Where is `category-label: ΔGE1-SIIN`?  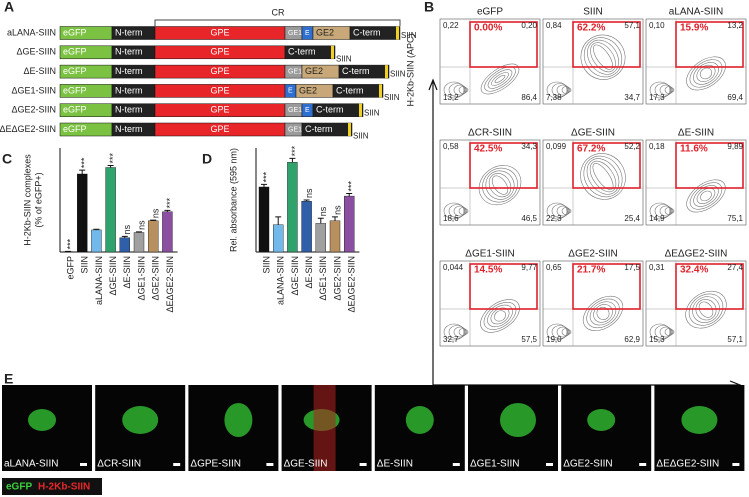
category-label: ΔGE1-SIIN is located at coordinates (323, 278).